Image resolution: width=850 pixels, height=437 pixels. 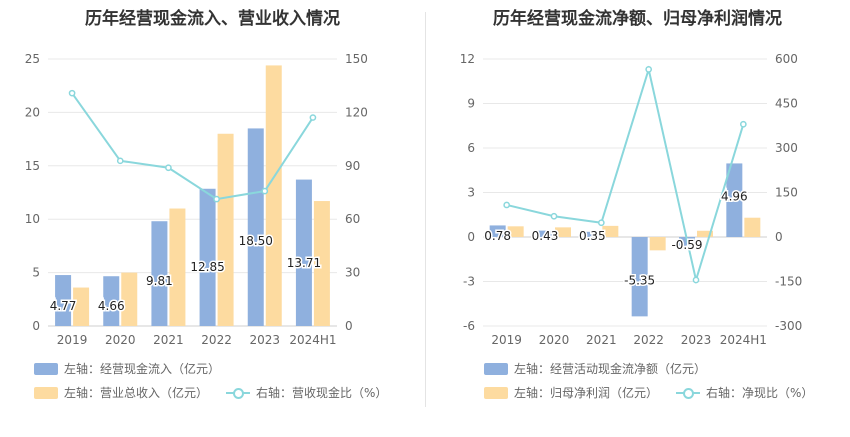 I want to click on legend-item: 左轴：经营活动现金流净额（亿元）, so click(x=595, y=368).